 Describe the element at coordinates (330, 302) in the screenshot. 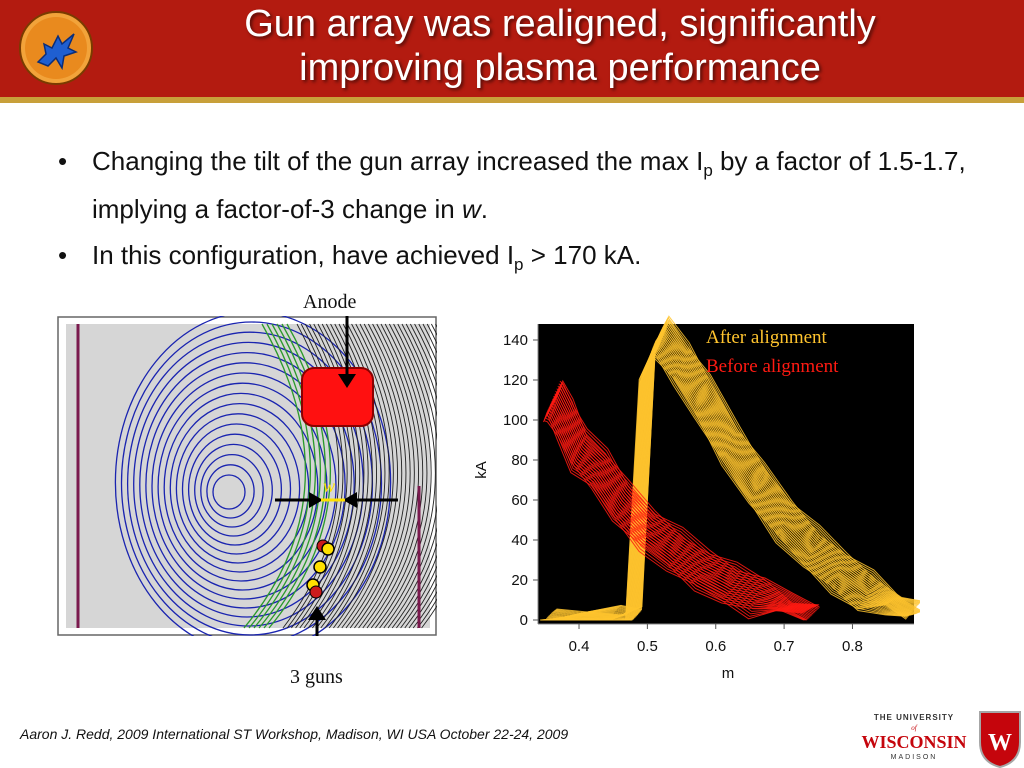

I see `anode-label: Anode` at that location.